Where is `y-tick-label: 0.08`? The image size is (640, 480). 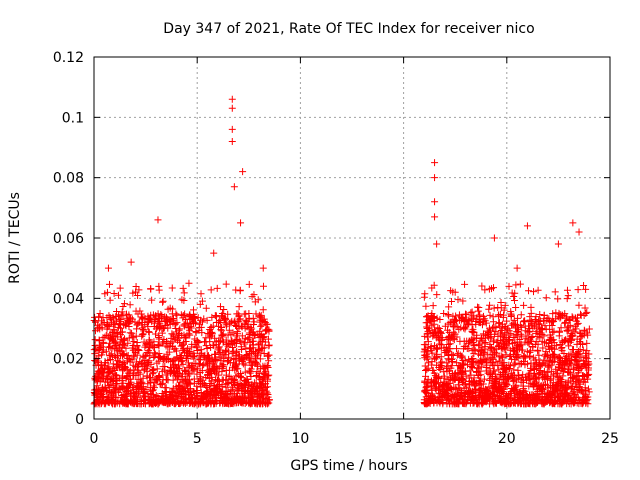 y-tick-label: 0.08 is located at coordinates (68, 179).